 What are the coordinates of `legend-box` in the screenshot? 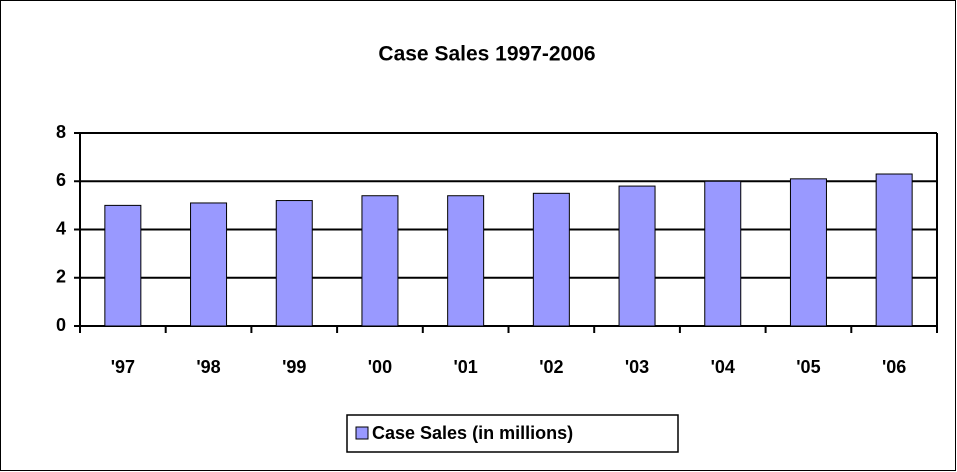 It's located at (512, 433).